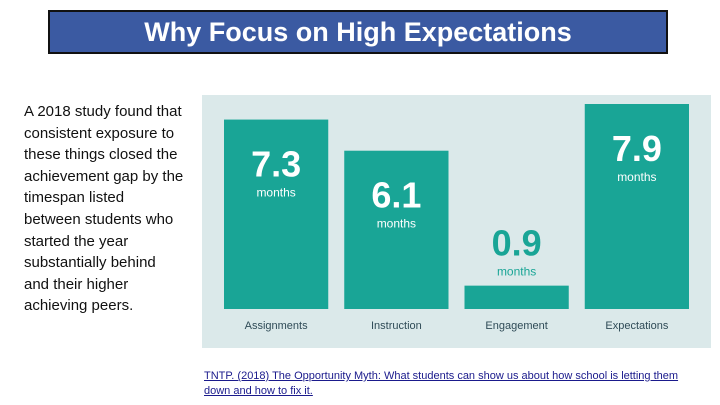  I want to click on category-label-engagement: Engagement, so click(516, 326).